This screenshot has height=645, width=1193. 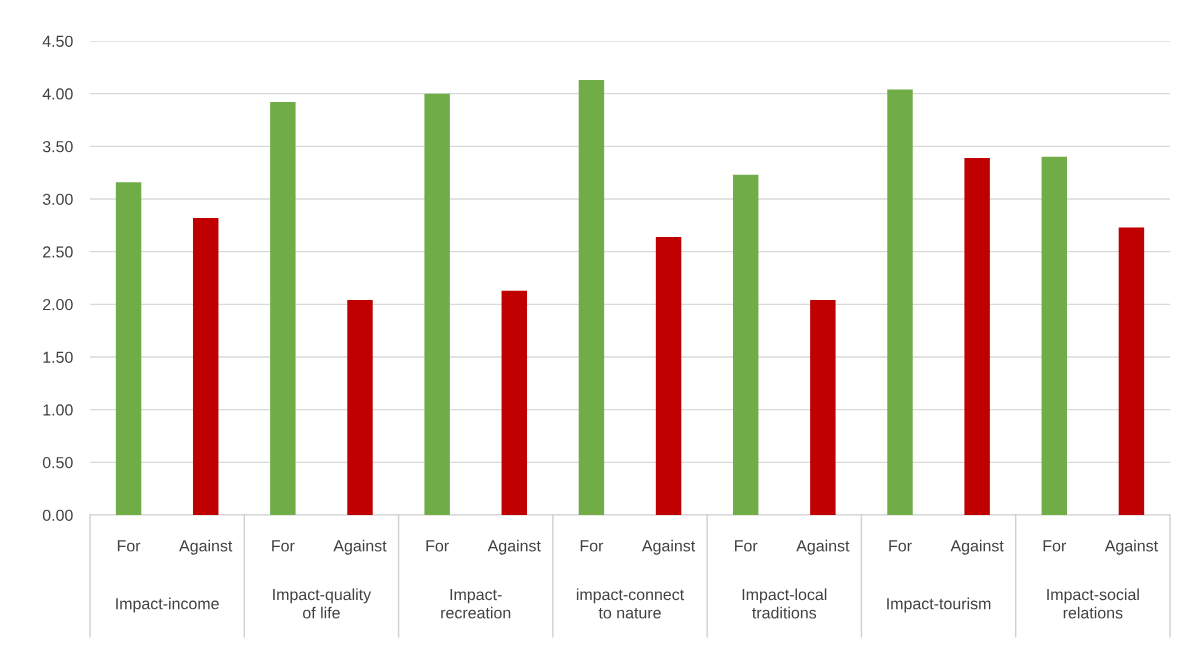 What do you see at coordinates (784, 603) in the screenshot?
I see `x-tick-label: Impact-local traditions` at bounding box center [784, 603].